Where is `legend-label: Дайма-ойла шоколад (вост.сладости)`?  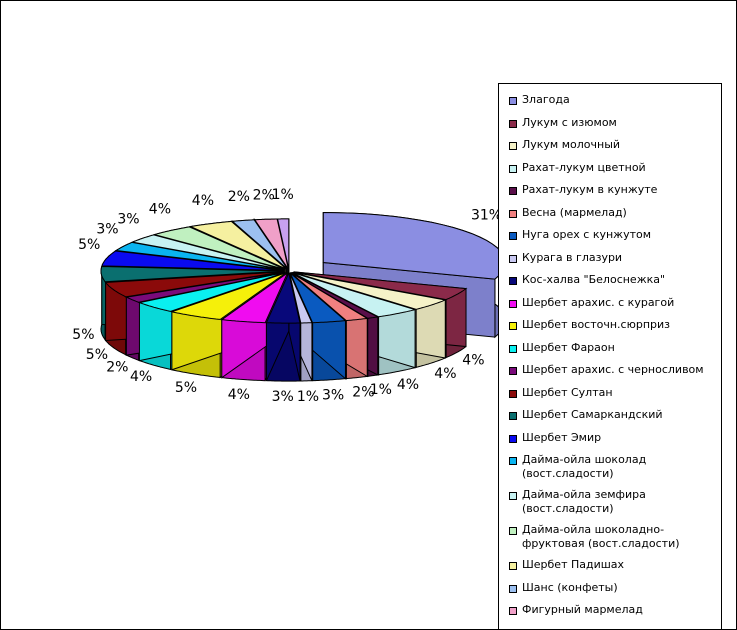 legend-label: Дайма-ойла шоколад (вост.сладости) is located at coordinates (584, 466).